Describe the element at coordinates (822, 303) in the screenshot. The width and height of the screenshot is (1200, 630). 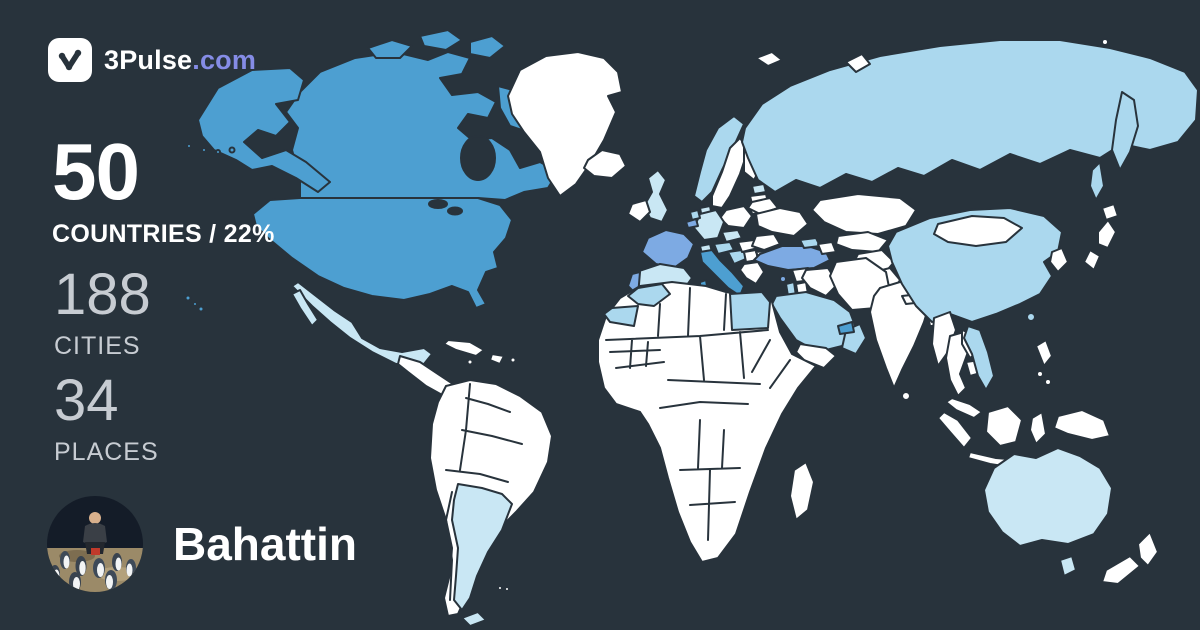
I see `map-region-middle-east` at that location.